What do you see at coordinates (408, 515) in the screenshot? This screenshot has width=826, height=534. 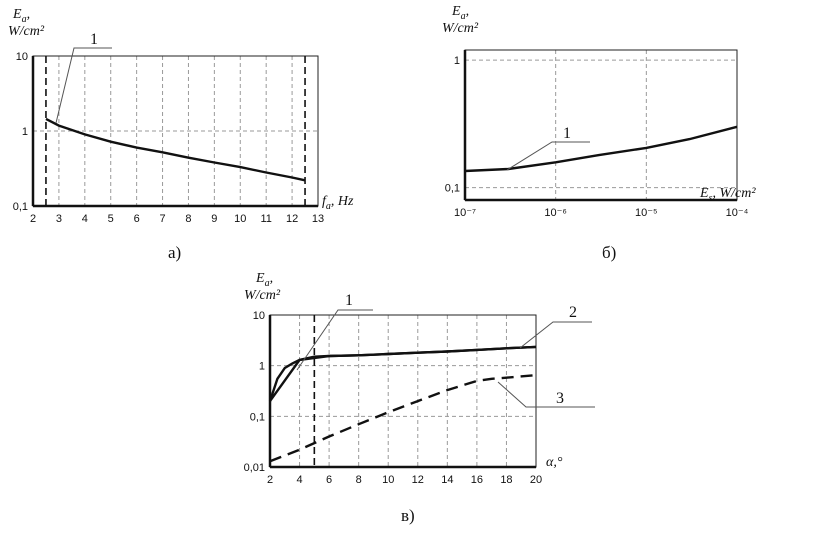 I see `chart-c-caption: в)` at bounding box center [408, 515].